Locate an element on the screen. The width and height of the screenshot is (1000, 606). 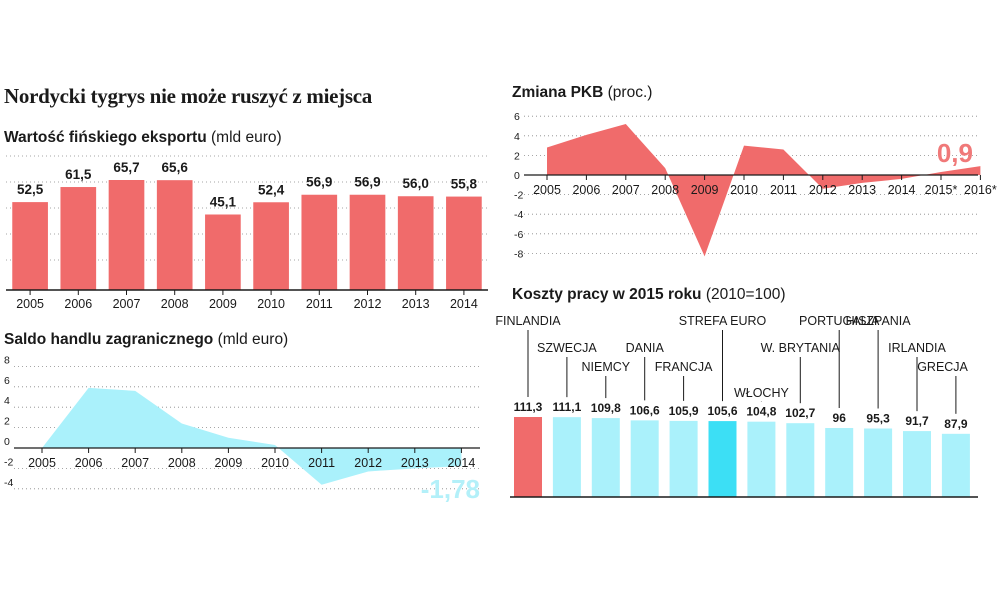
gdp-year-label: 2015* is located at coordinates (941, 190).